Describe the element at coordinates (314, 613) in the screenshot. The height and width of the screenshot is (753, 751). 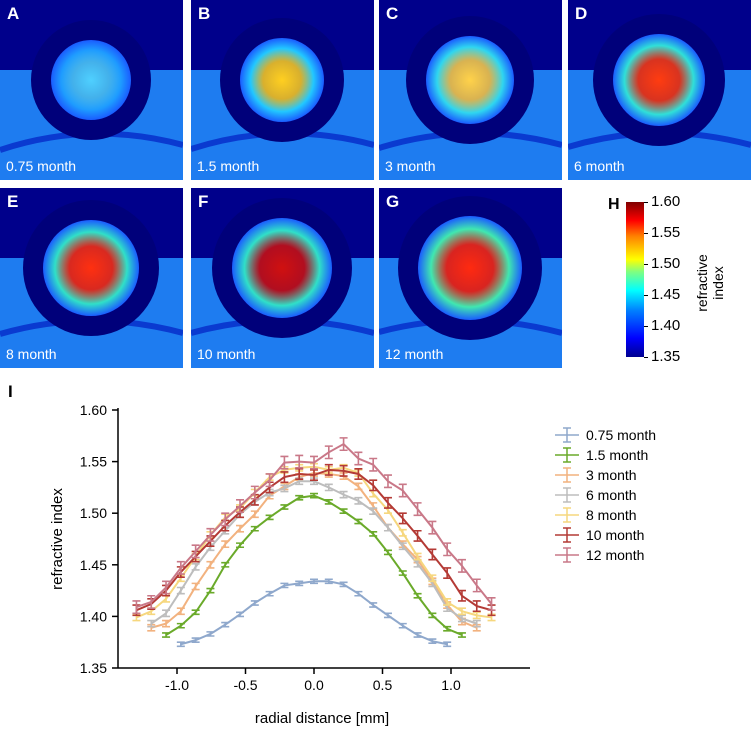
I see `series-line` at that location.